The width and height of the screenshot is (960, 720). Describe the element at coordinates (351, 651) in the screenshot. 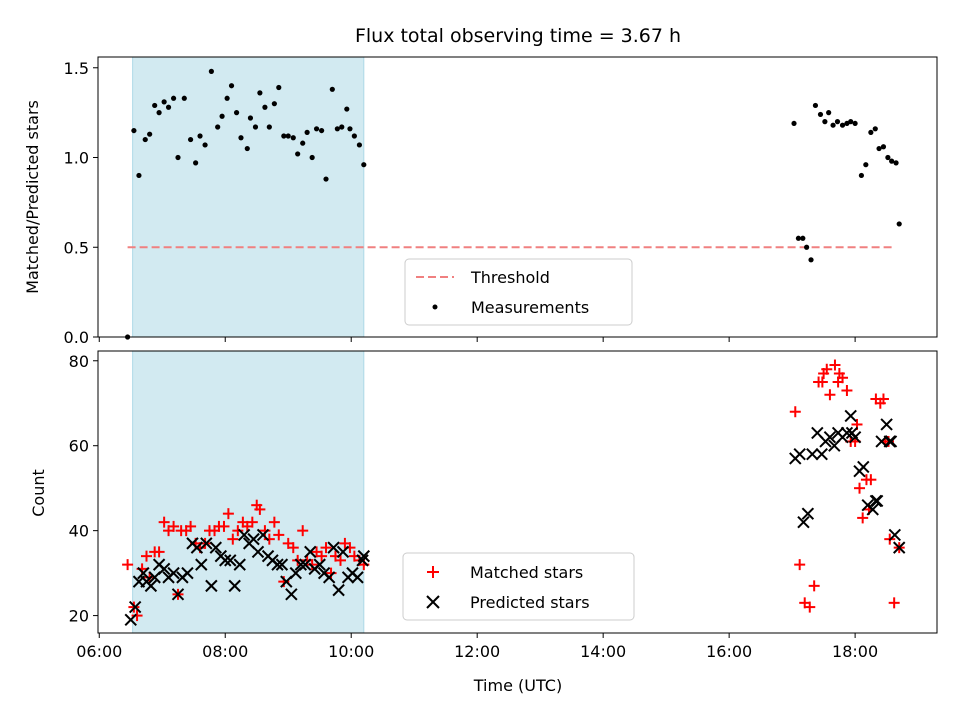

I see `x-tick-label: 10:00` at that location.